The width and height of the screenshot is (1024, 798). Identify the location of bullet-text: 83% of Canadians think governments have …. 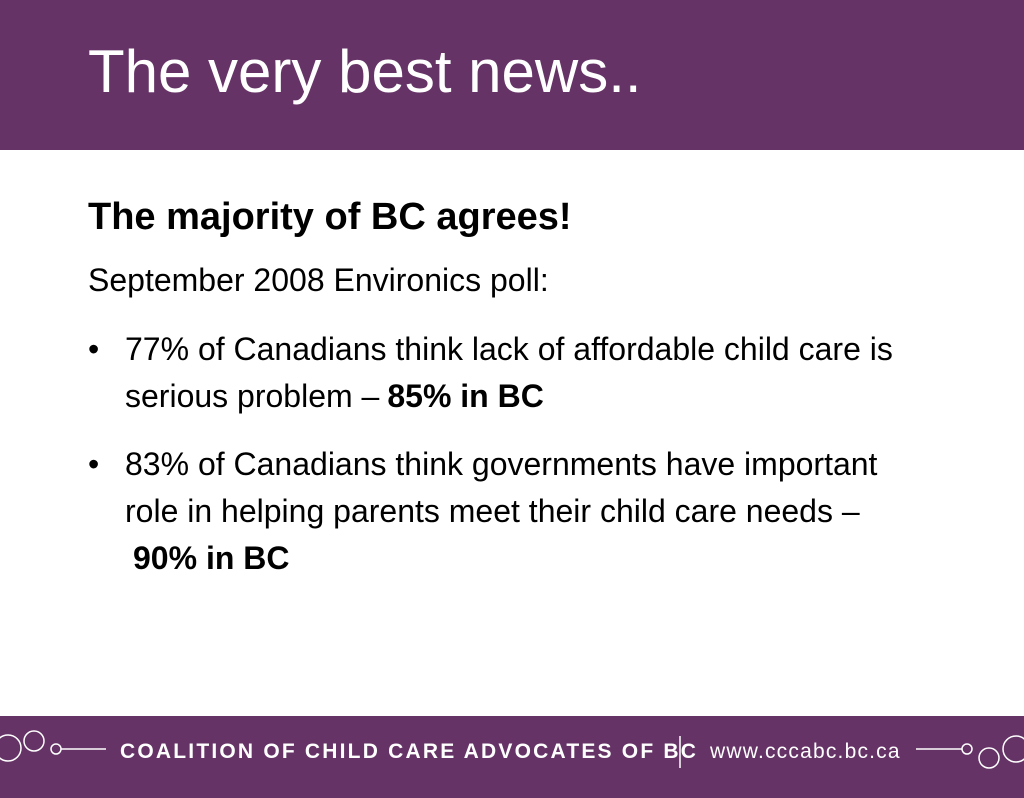
(501, 487).